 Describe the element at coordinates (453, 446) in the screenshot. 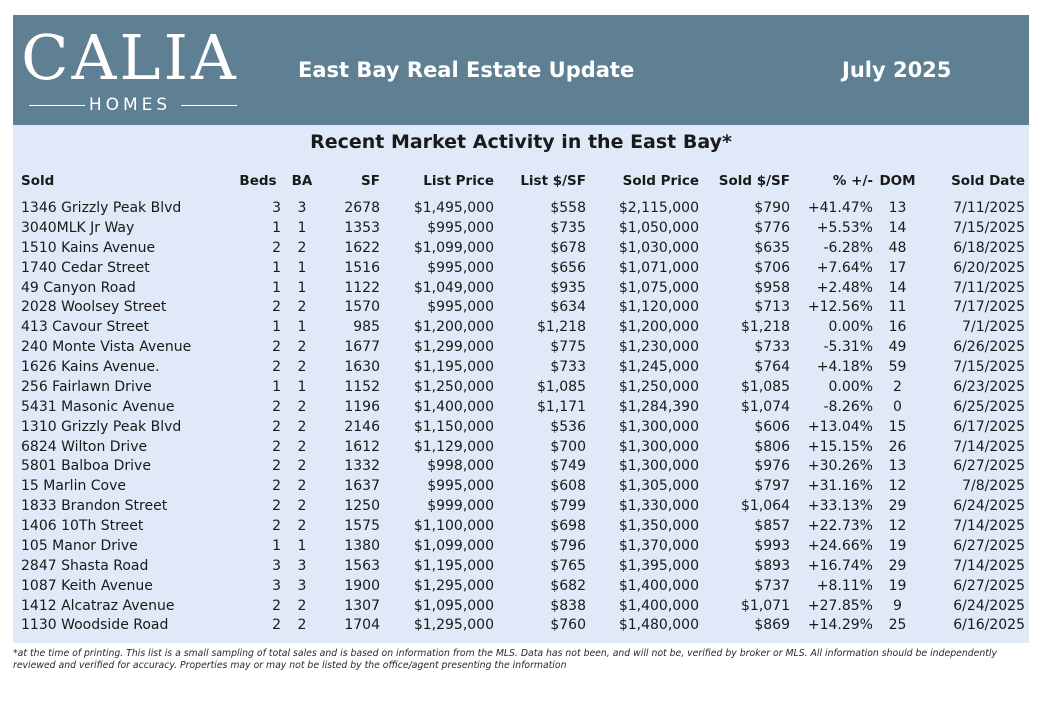

I see `cell-list-price: $1,129,000` at that location.